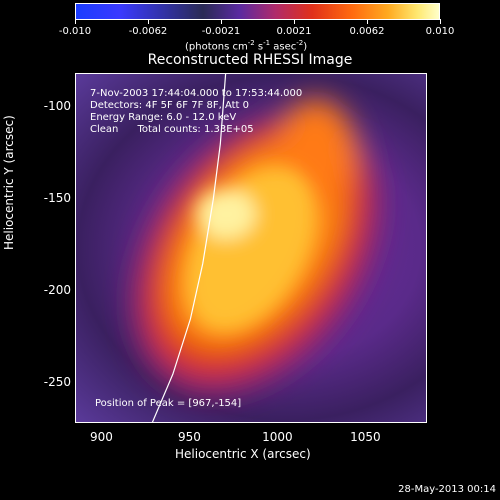  Describe the element at coordinates (168, 403) in the screenshot. I see `annotation-peak: Position of Peak = [967,-154]` at that location.